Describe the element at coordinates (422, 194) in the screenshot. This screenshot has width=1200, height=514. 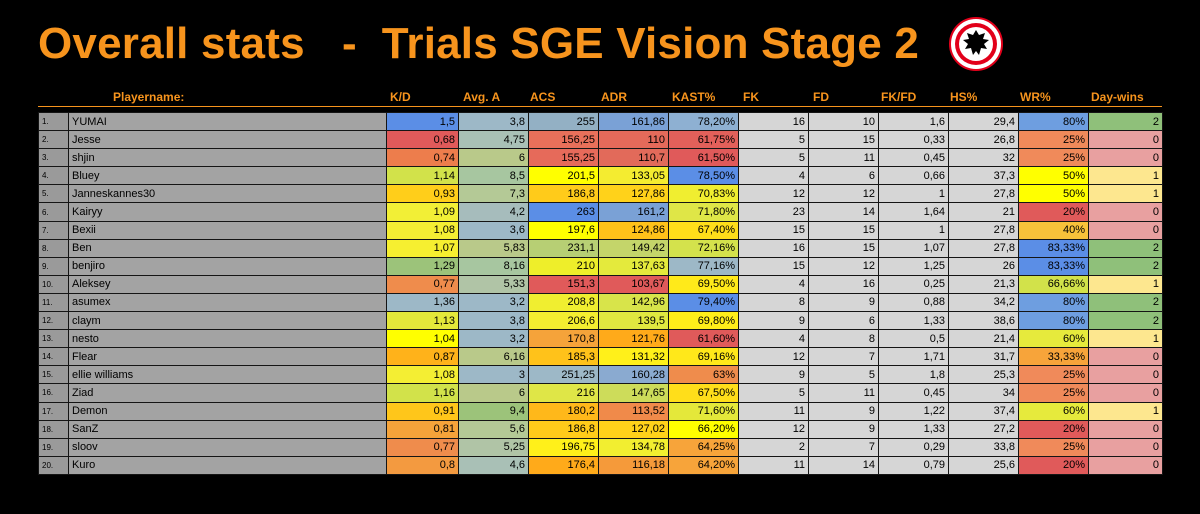
I see `kd-cell: 0,93` at that location.